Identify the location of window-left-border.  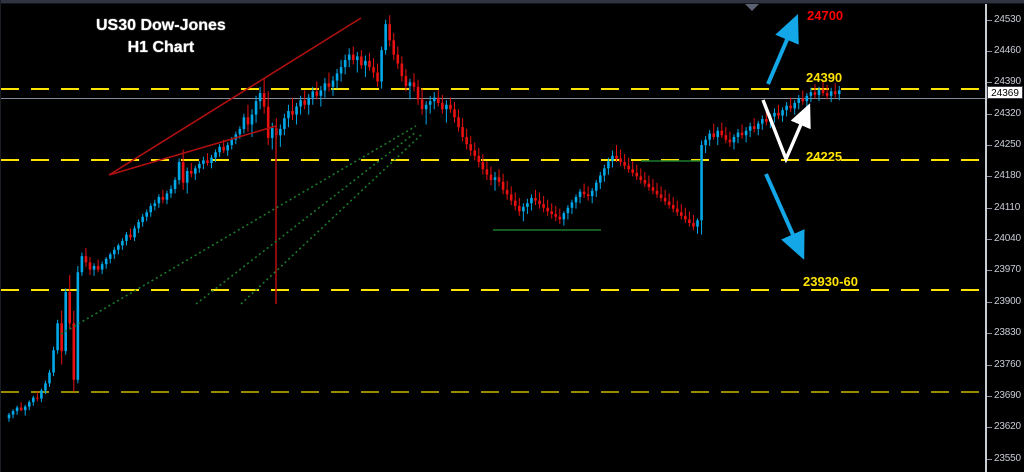
(0, 236).